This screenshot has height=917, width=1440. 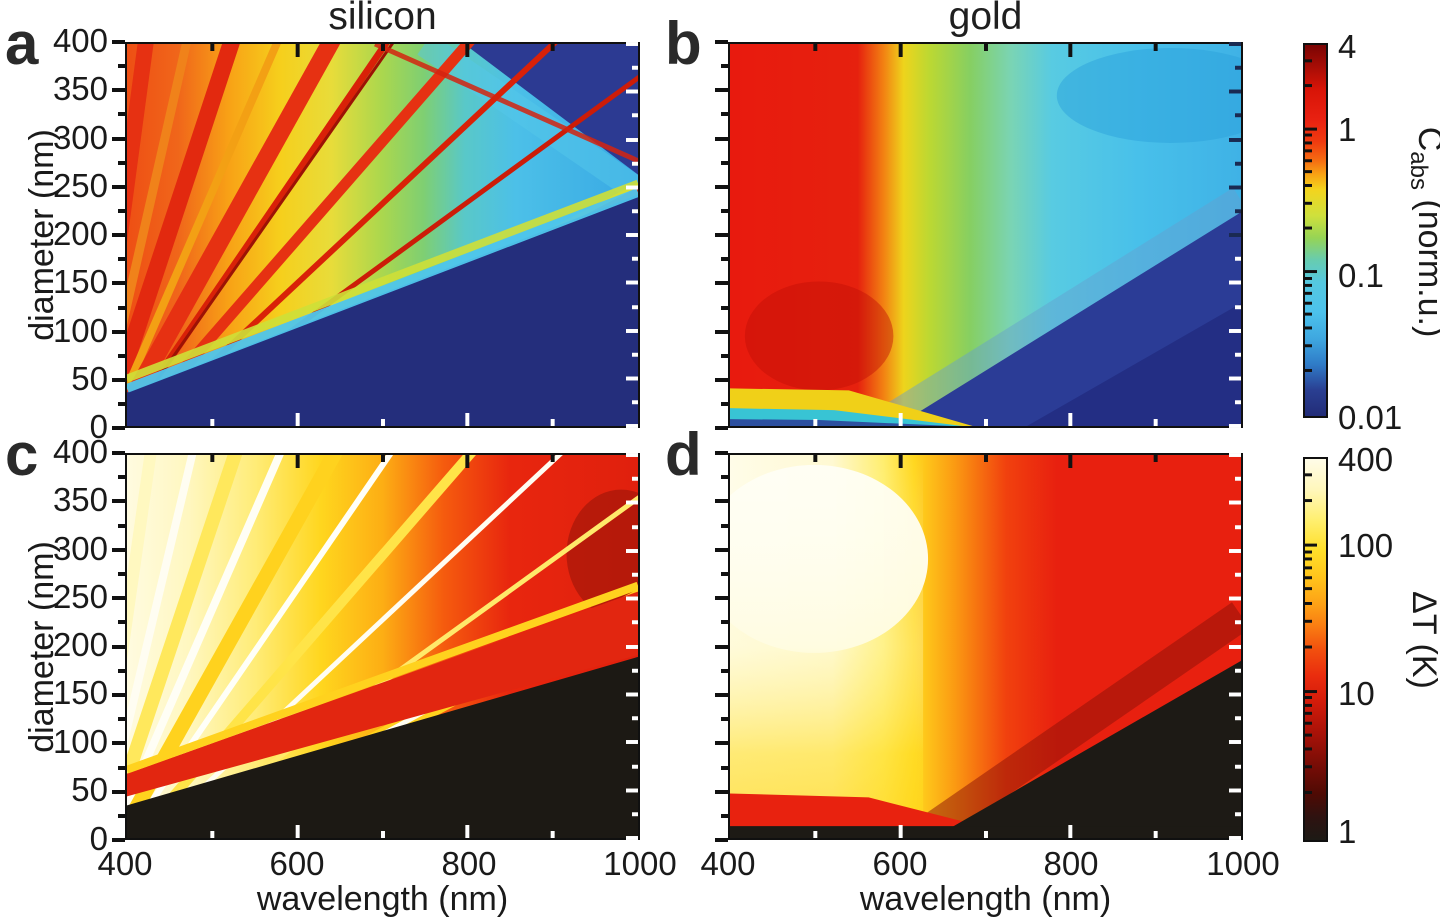 I want to click on x-axis-label-right: wavelength (nm), so click(x=985, y=898).